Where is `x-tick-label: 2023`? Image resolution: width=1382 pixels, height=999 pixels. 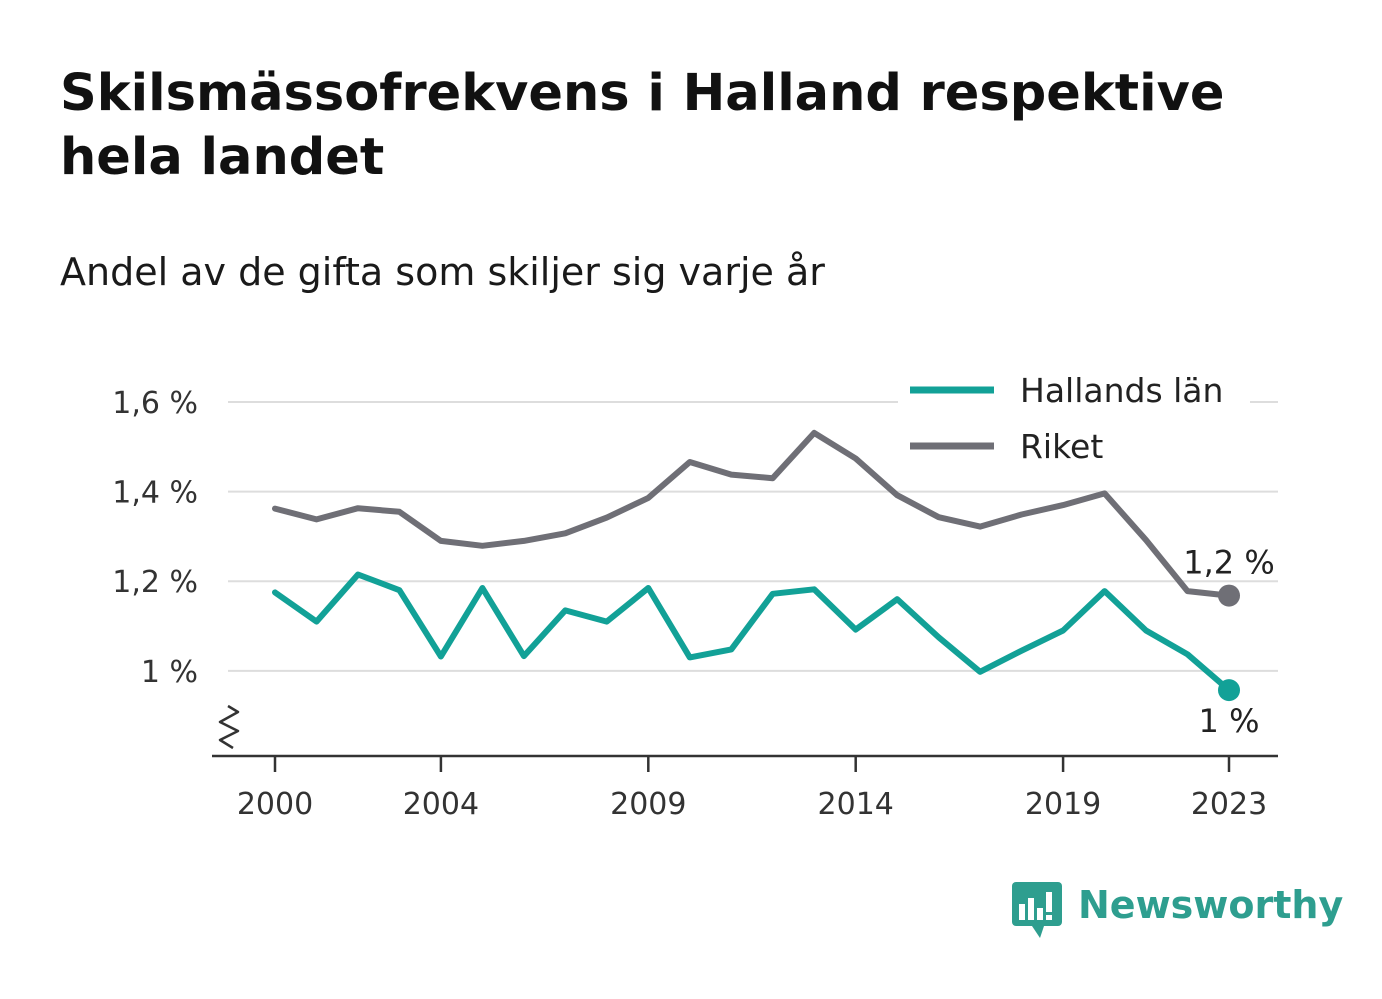
x-tick-label: 2023 is located at coordinates (1229, 804).